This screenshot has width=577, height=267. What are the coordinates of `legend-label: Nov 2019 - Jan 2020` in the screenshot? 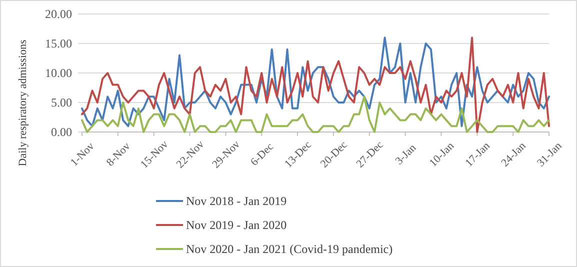 It's located at (236, 225).